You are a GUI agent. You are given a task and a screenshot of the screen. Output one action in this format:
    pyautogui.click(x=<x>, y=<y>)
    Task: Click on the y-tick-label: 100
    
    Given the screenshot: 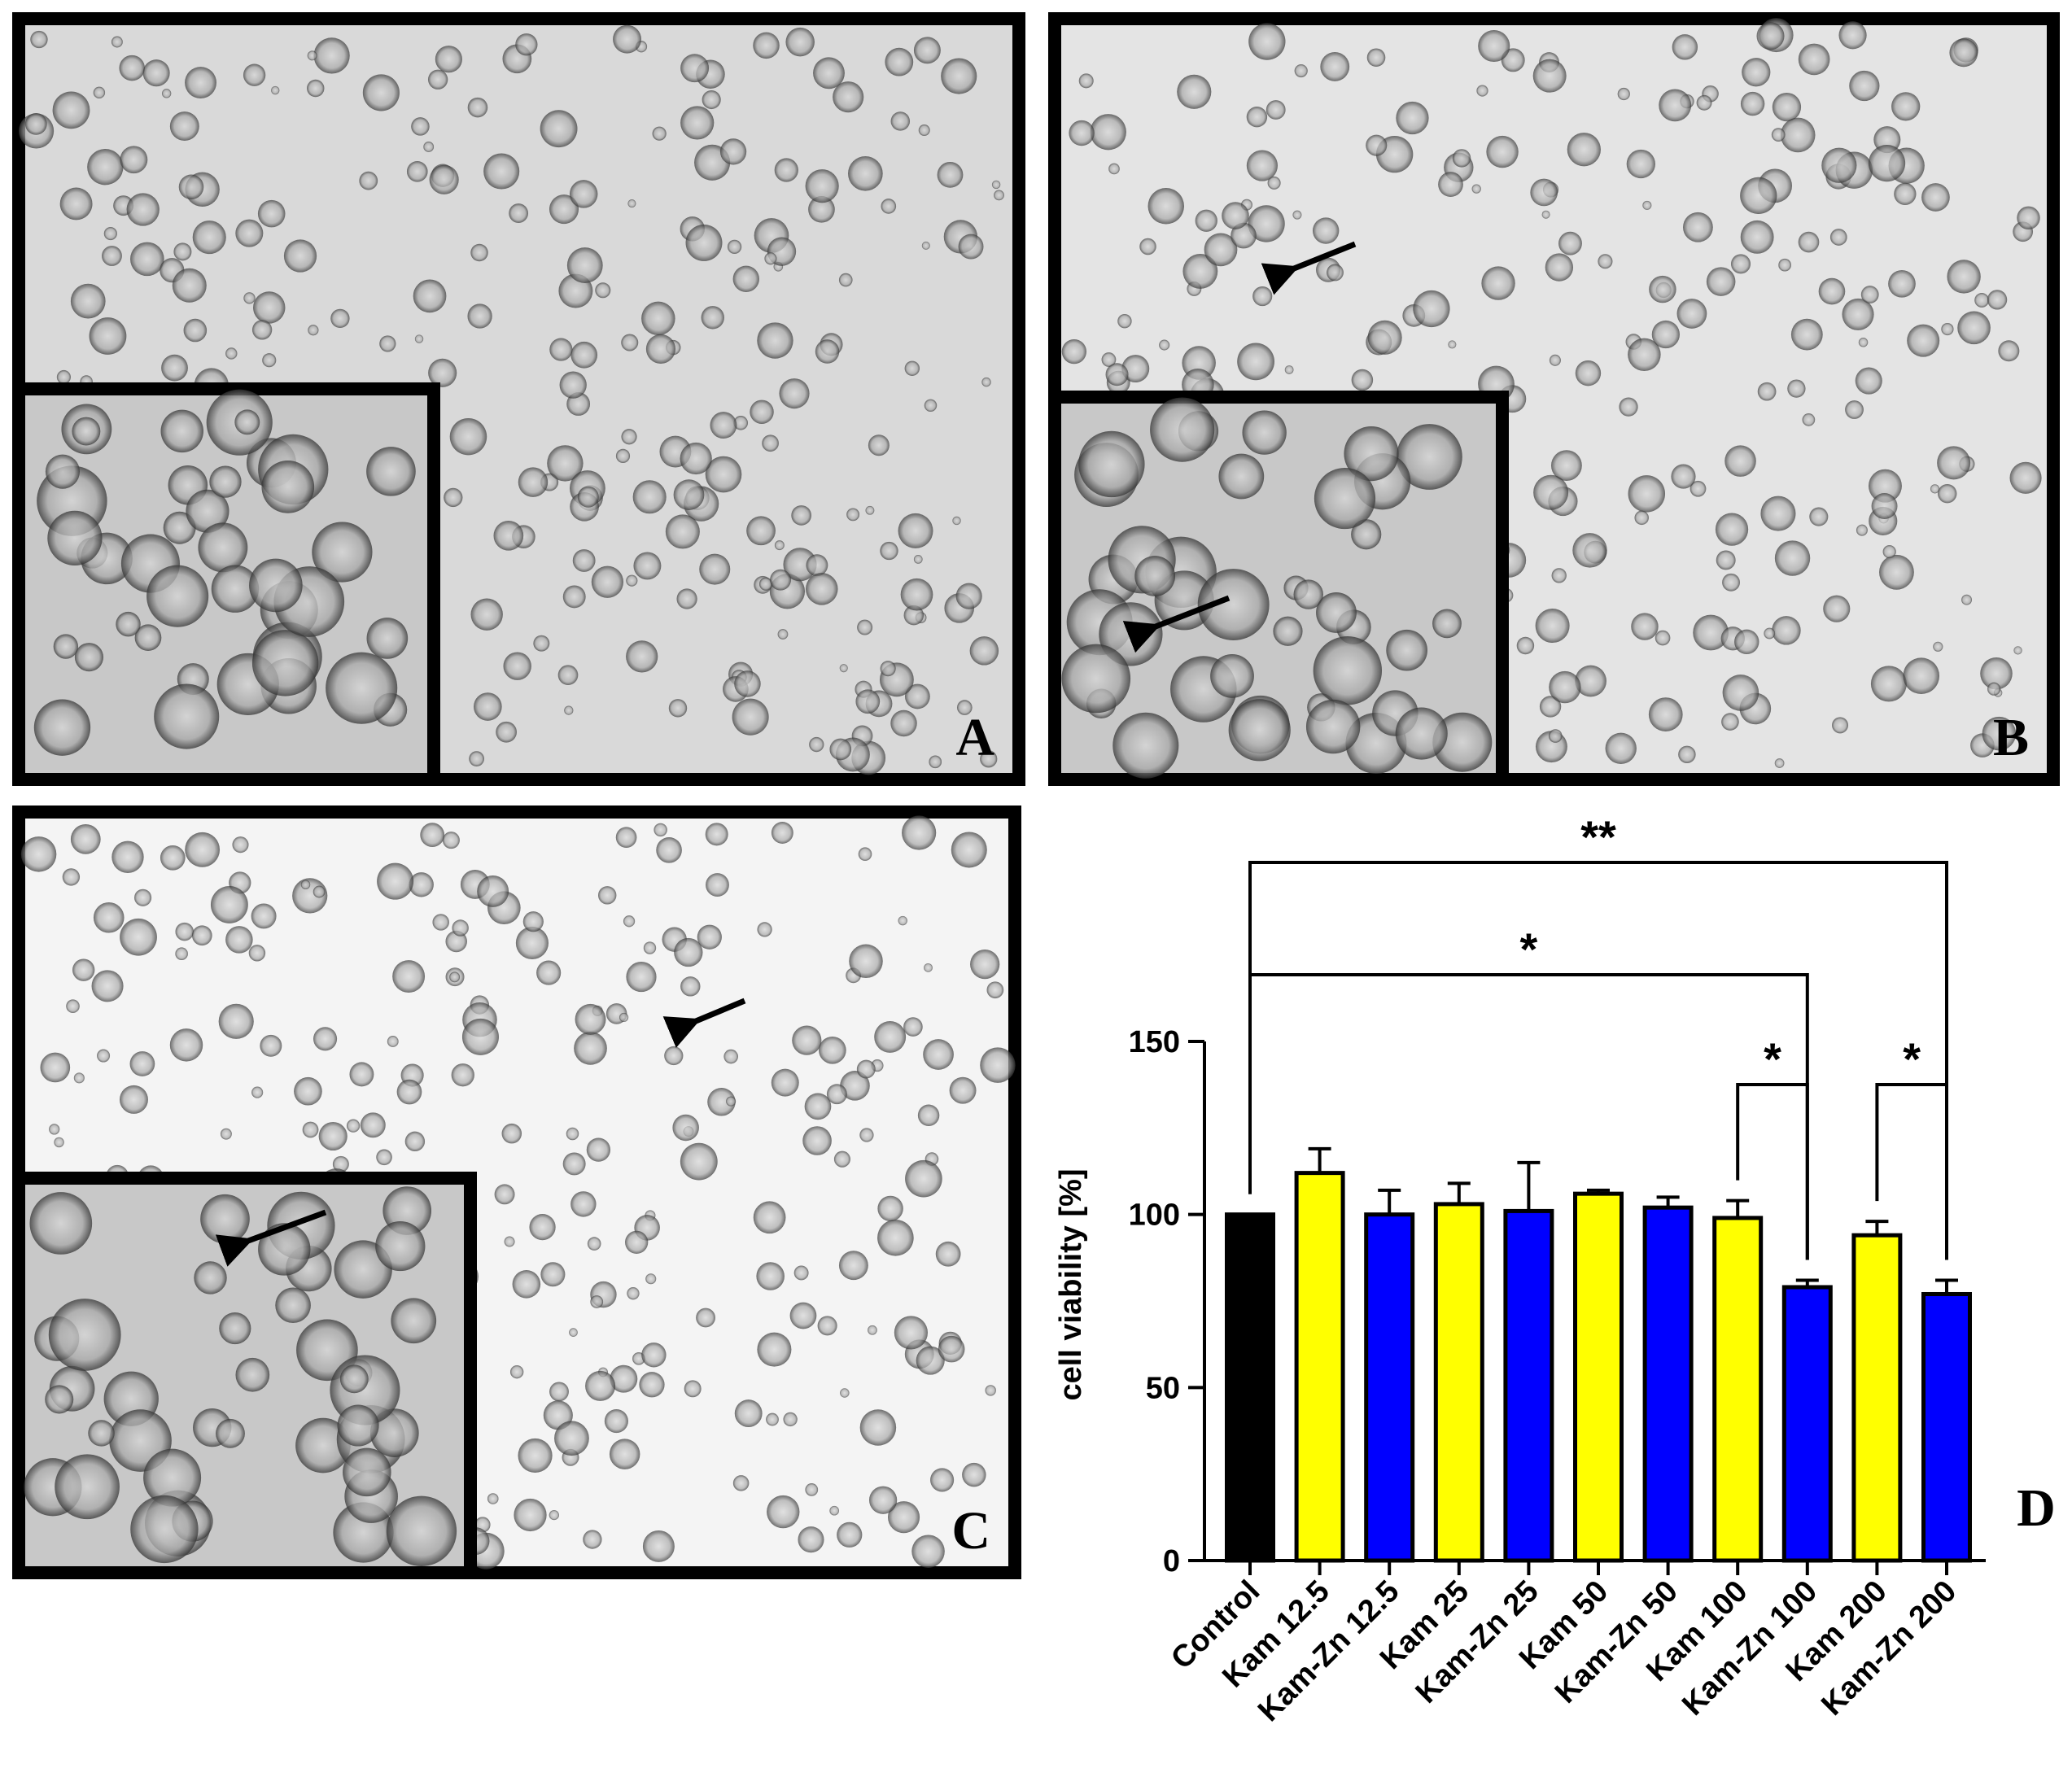 What is the action you would take?
    pyautogui.click(x=1154, y=1215)
    